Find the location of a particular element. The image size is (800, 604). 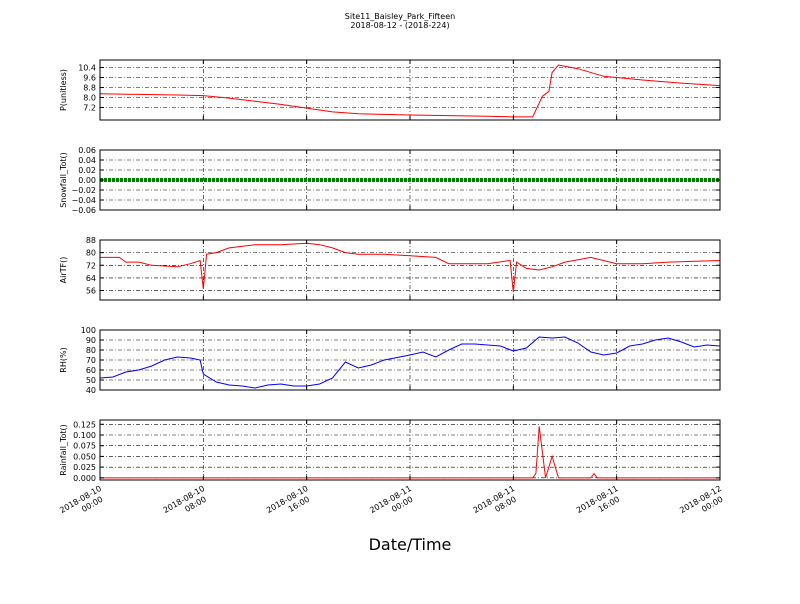

panel-1: 7.28.08.89.610.4 P(unitless) is located at coordinates (390, 90).